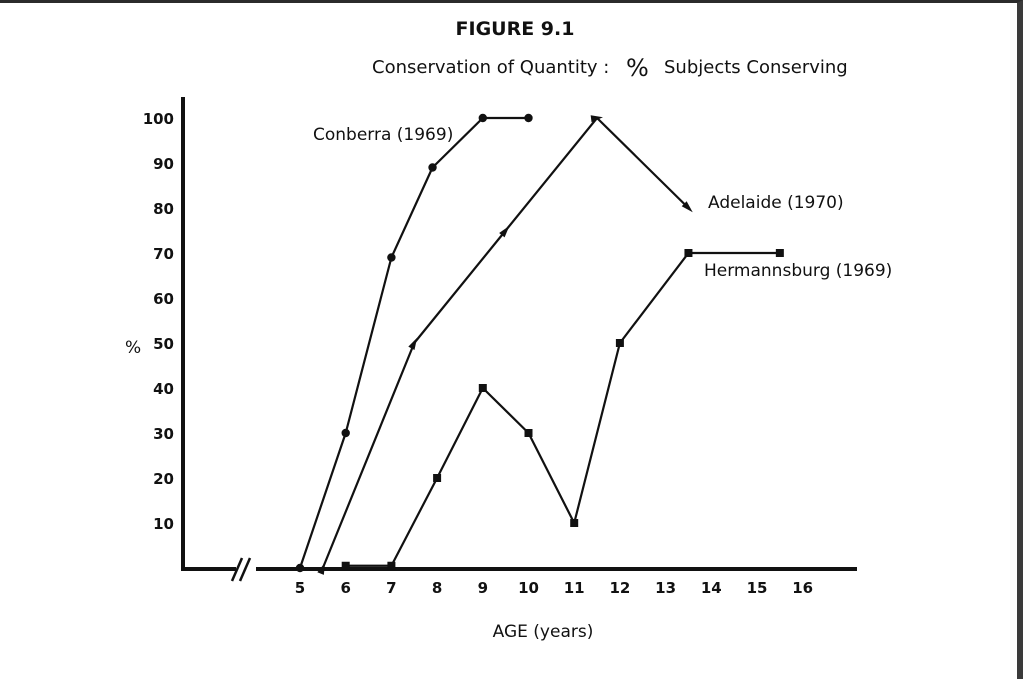 The width and height of the screenshot is (1023, 679). I want to click on x-tick-label: 12, so click(619, 588).